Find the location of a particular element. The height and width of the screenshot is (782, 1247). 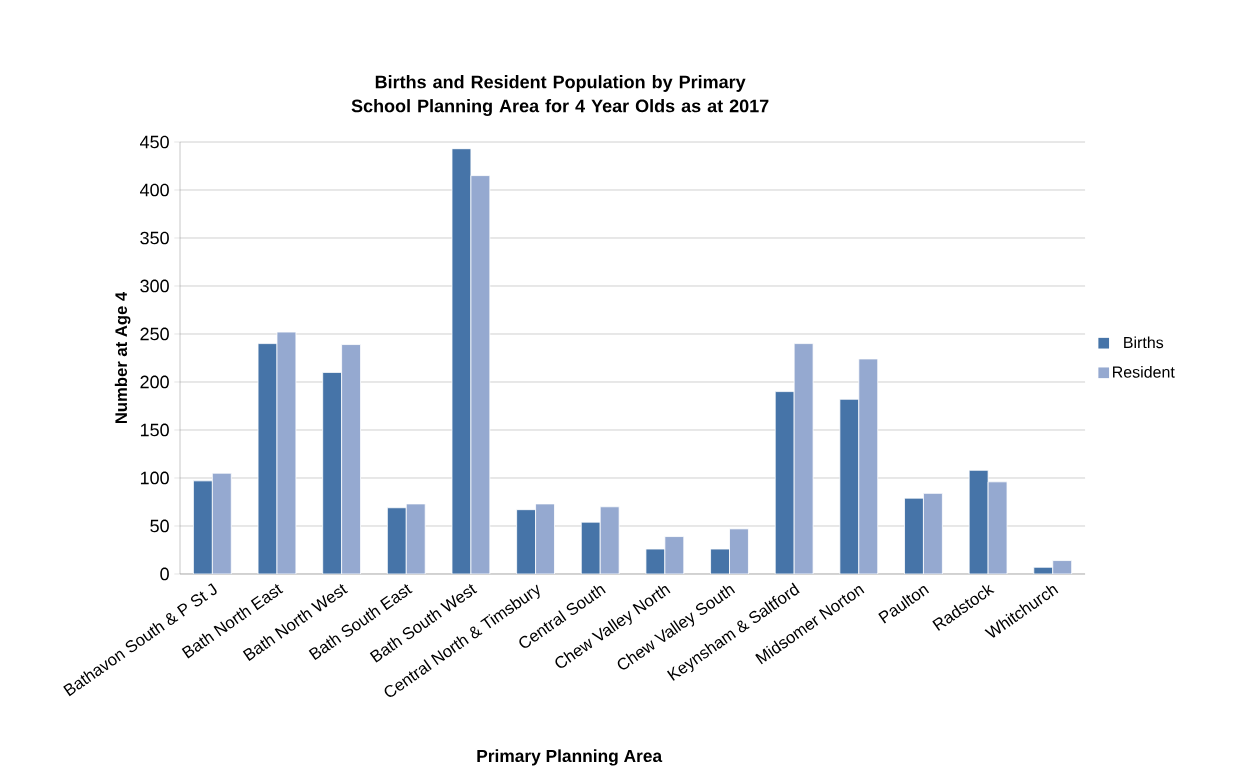

y-axis-title: Number at Age 4 is located at coordinates (122, 357).